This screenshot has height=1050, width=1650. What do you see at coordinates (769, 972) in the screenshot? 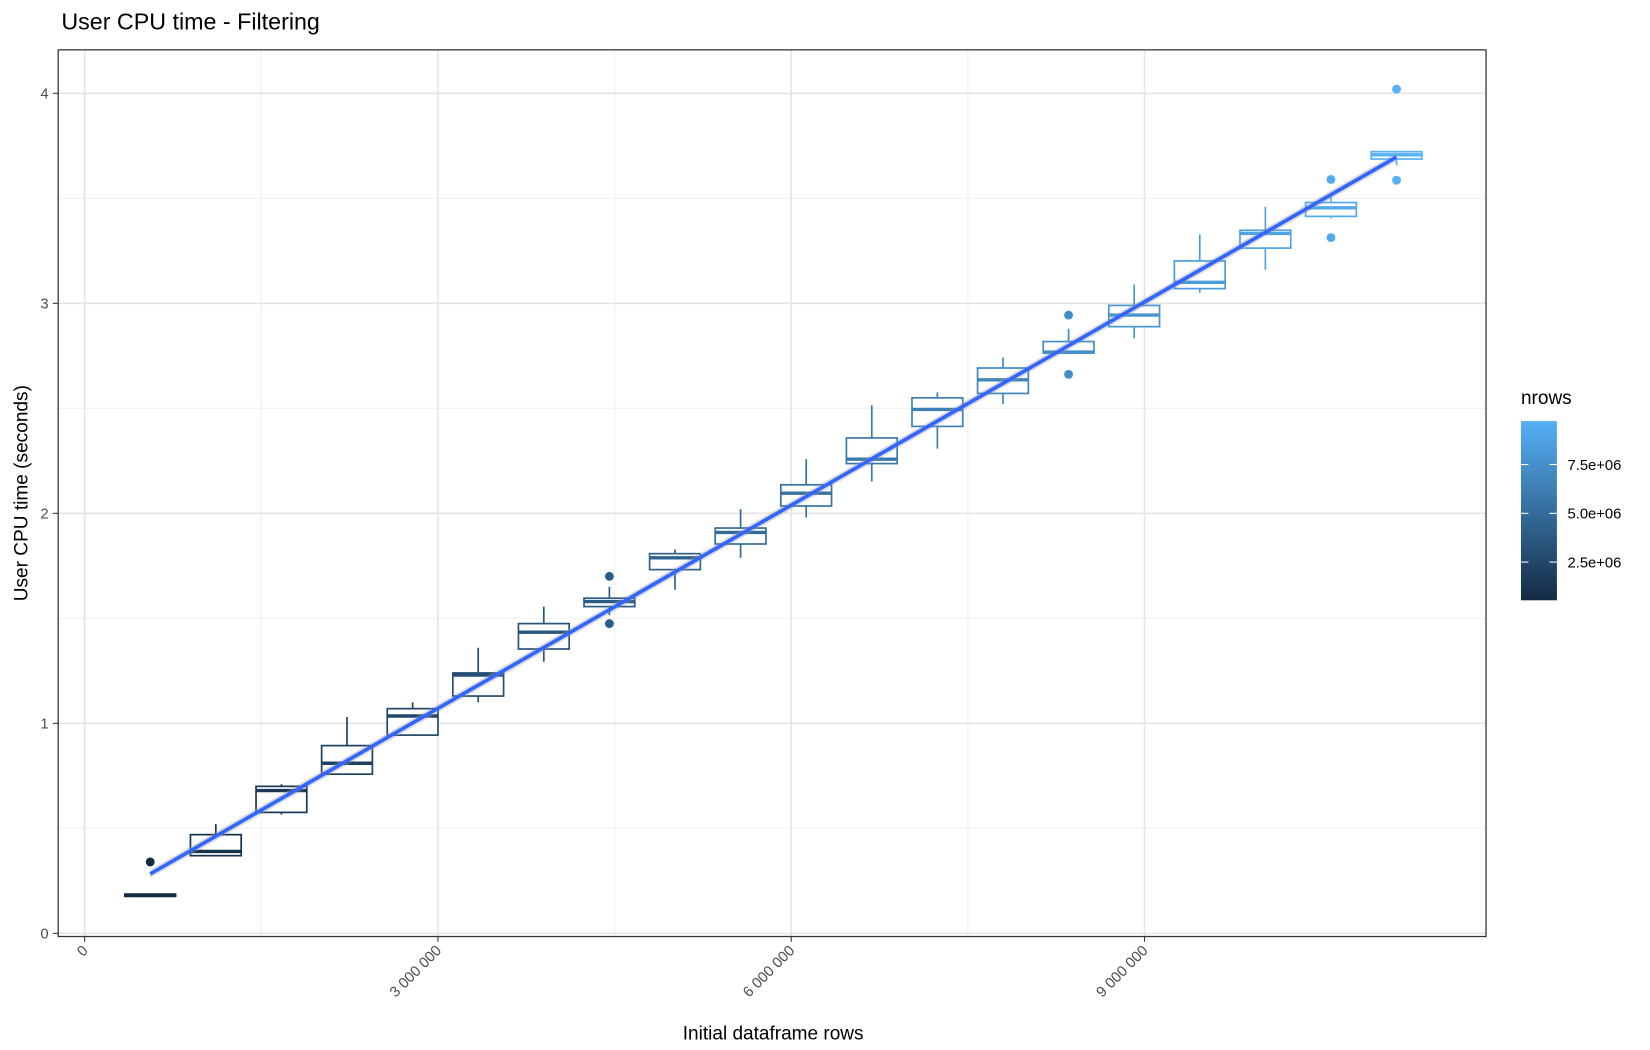
I see `x-tick-label: 6 000 000` at bounding box center [769, 972].